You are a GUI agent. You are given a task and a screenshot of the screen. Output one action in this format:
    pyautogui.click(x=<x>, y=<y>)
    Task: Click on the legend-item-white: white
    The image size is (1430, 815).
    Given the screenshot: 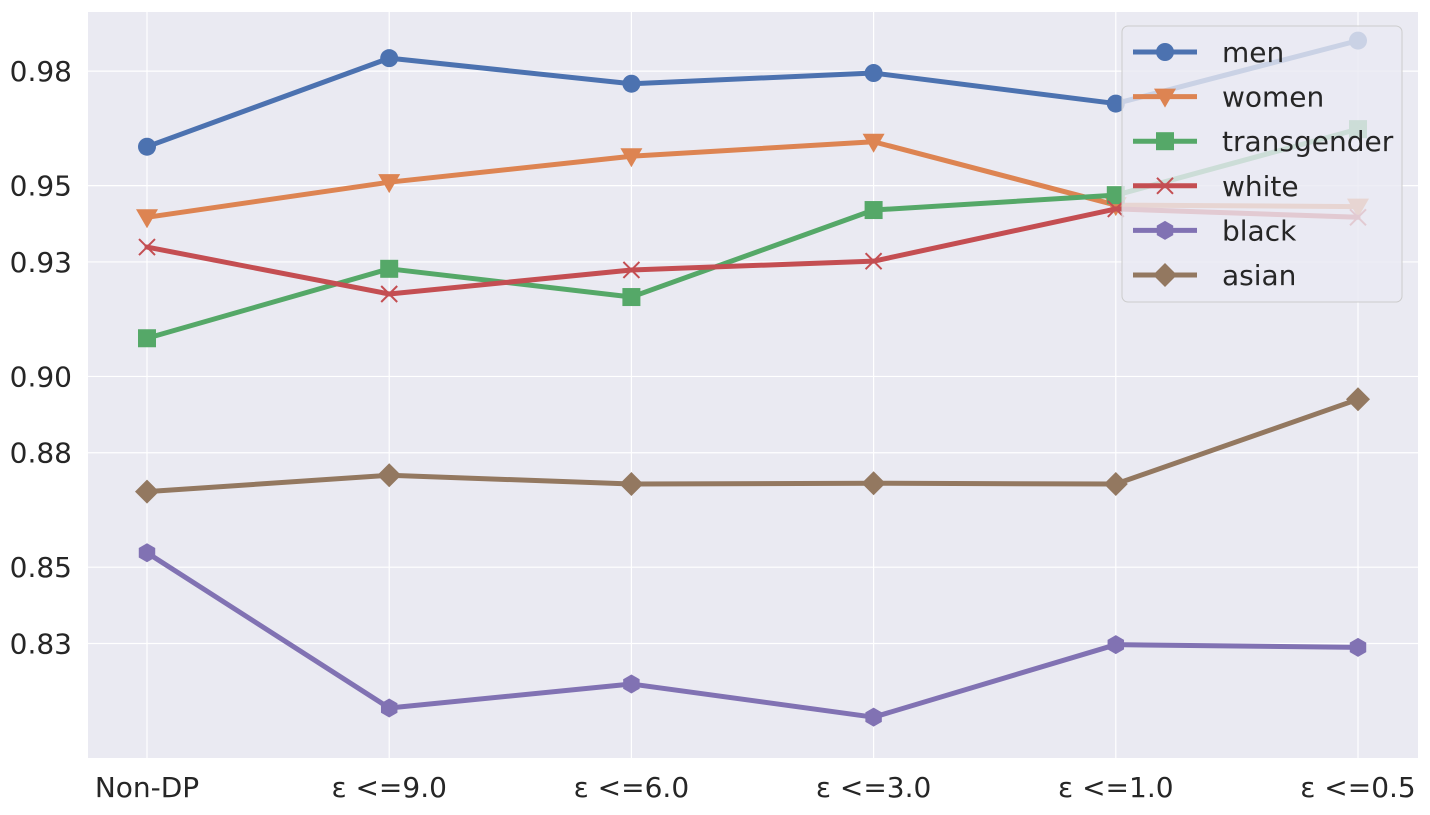 What is the action you would take?
    pyautogui.click(x=1216, y=186)
    